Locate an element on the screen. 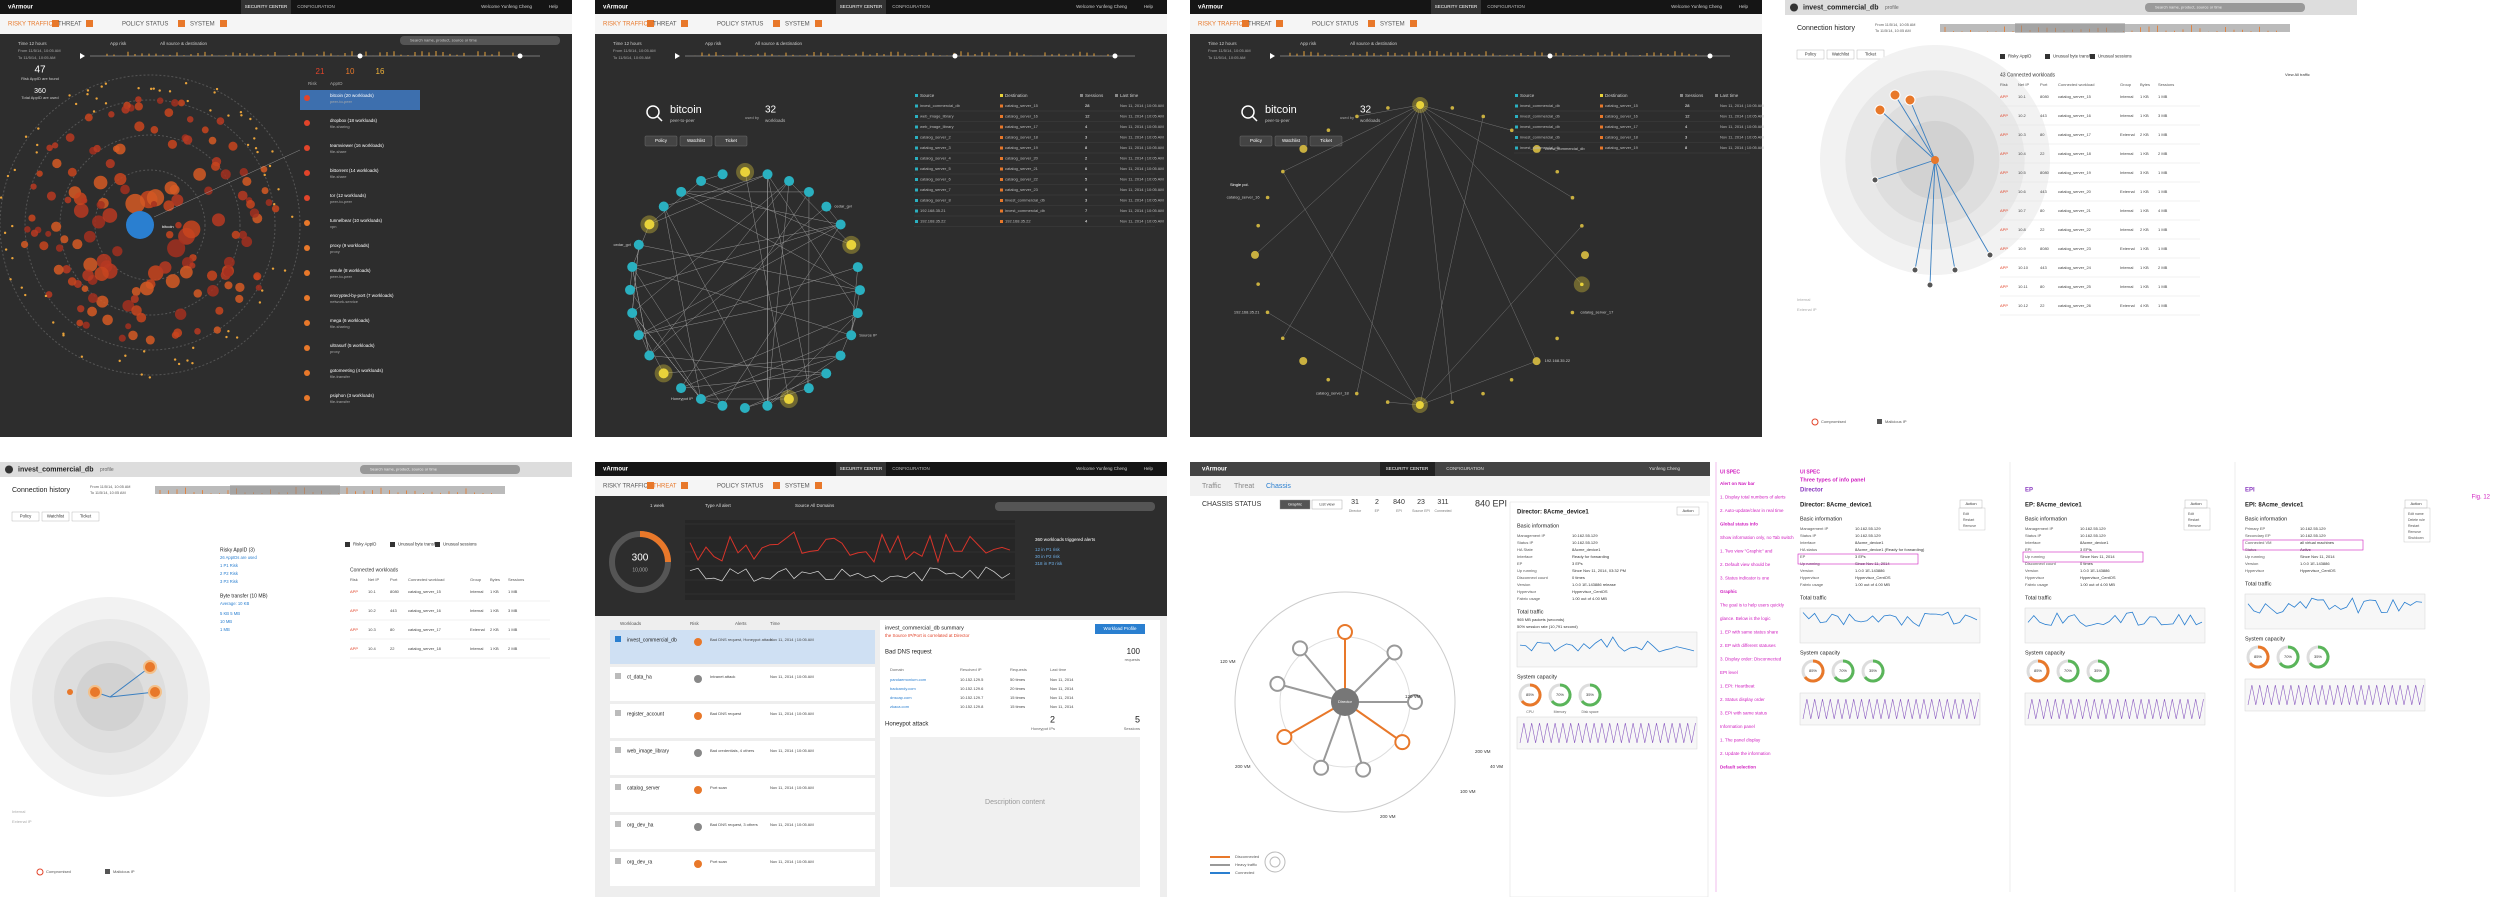 The height and width of the screenshot is (897, 2500). list-item: bittorrent (14 workloads) is located at coordinates (354, 170).